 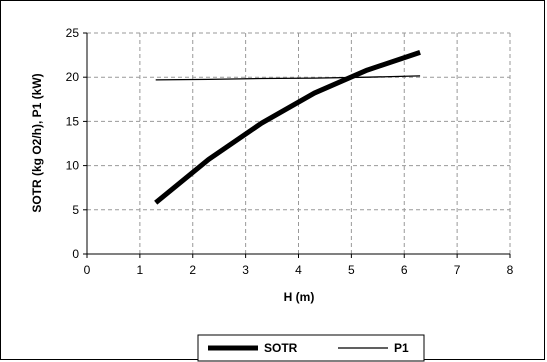 What do you see at coordinates (192, 270) in the screenshot?
I see `x-tick-label: 2` at bounding box center [192, 270].